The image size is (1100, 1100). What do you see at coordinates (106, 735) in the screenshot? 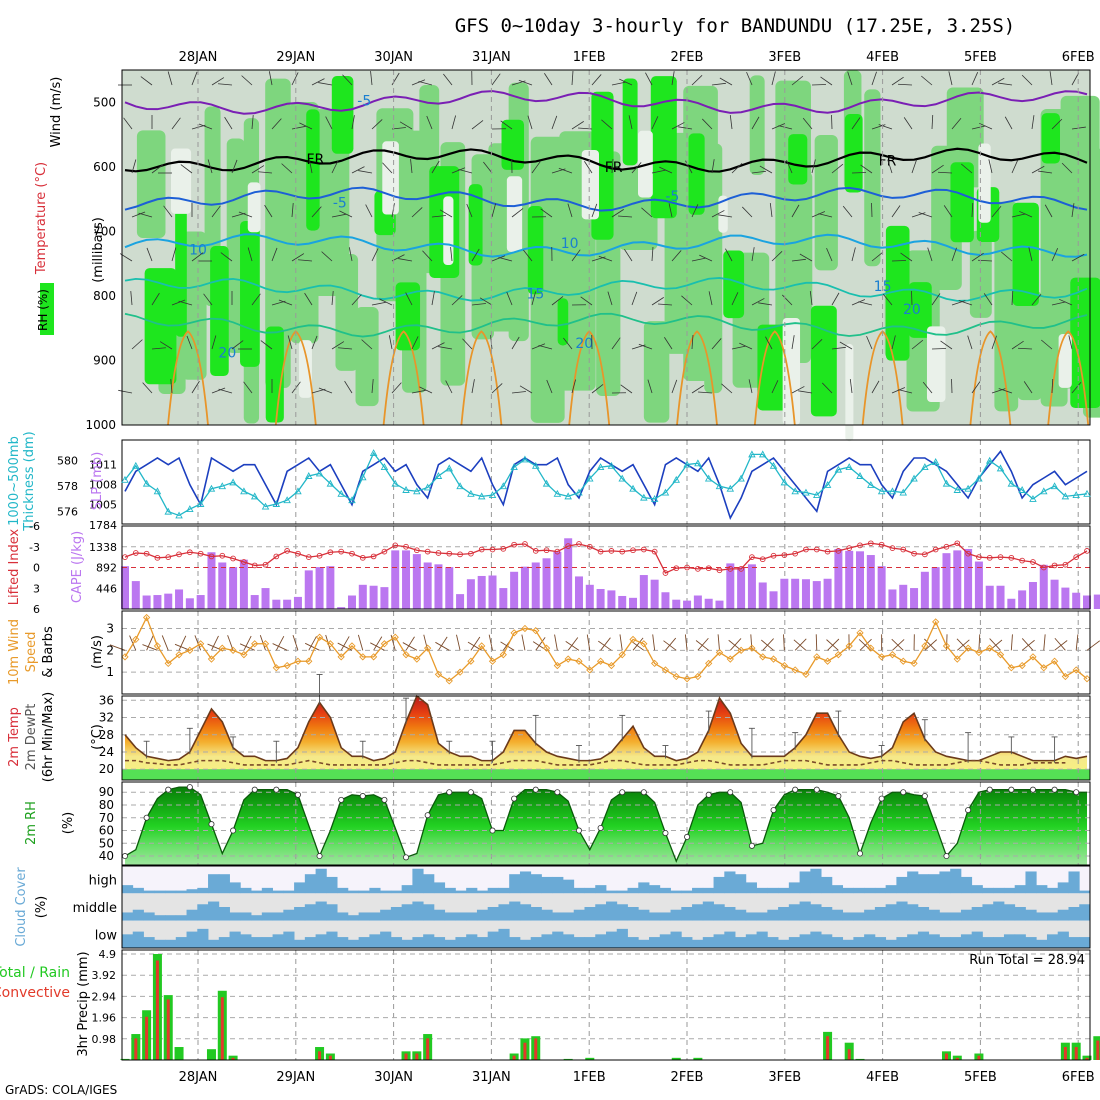
I see `temp-tick-label: 28` at bounding box center [106, 735].